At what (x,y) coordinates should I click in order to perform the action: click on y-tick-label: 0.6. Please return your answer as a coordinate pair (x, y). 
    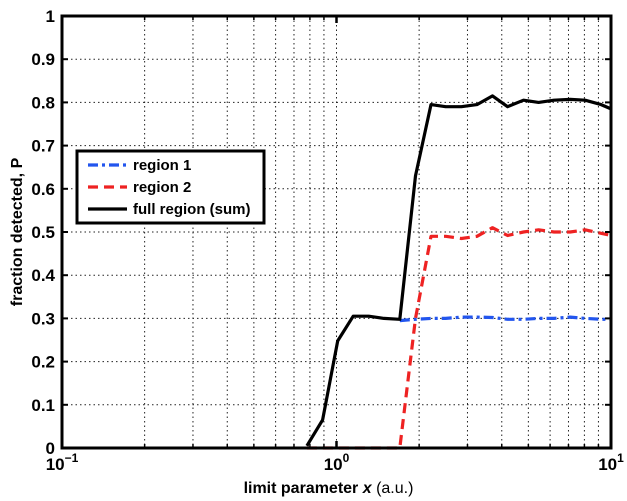
    Looking at the image, I should click on (43, 189).